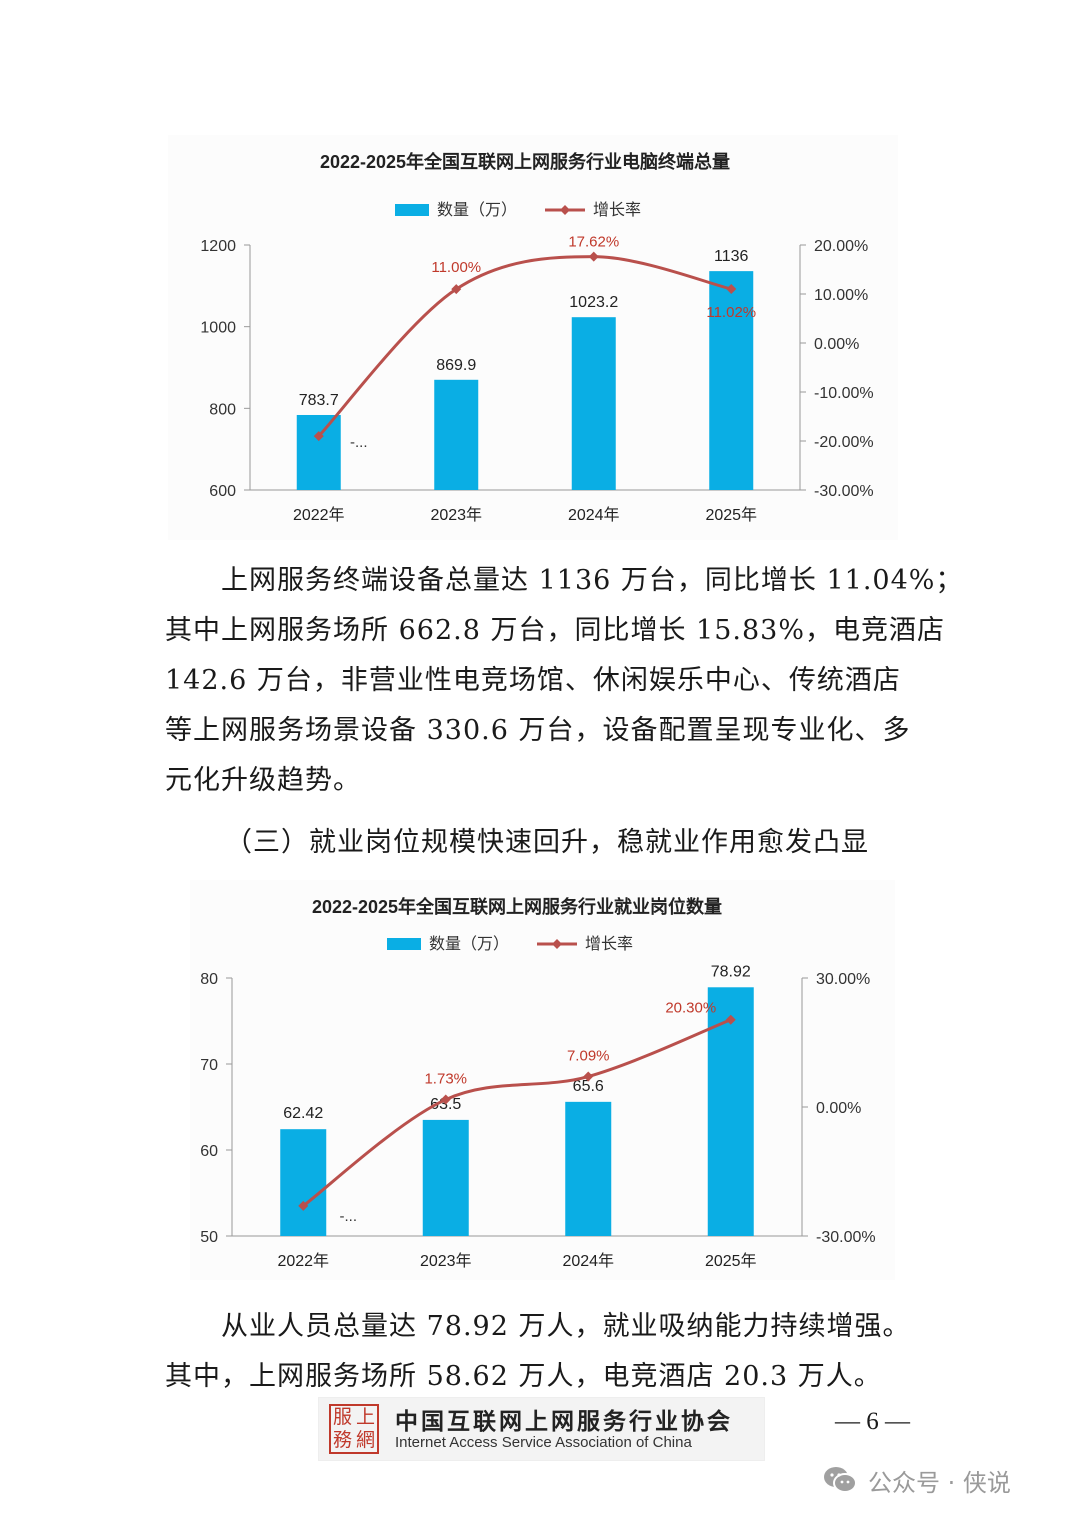 This screenshot has height=1527, width=1080. What do you see at coordinates (342, 1440) in the screenshot?
I see `seal-char: 務` at bounding box center [342, 1440].